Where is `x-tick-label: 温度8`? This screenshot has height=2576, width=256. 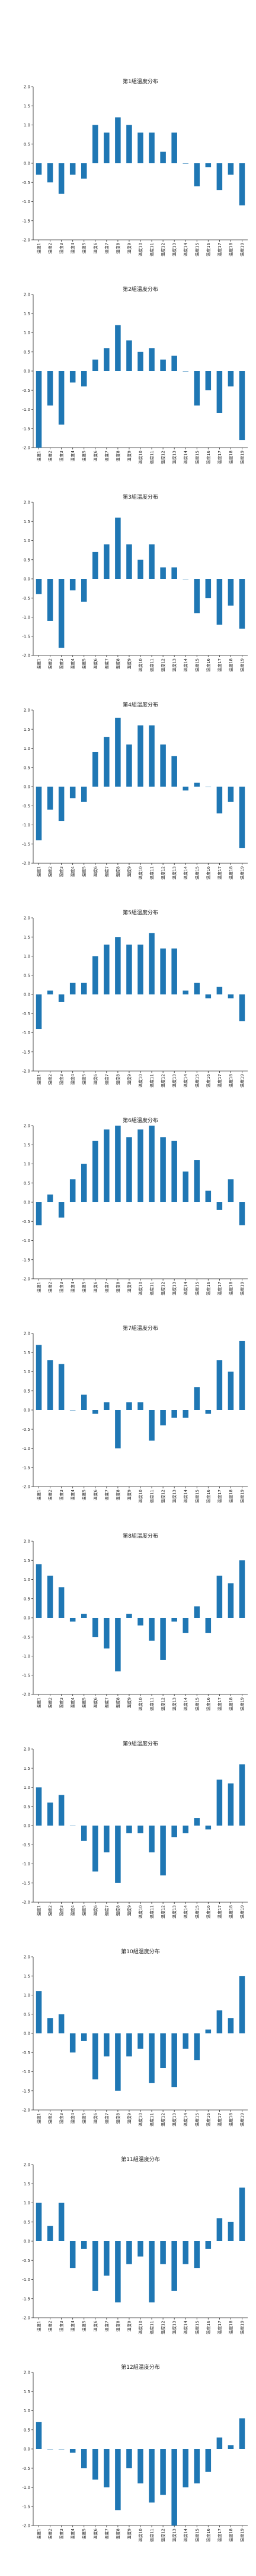 x-tick-label: 温度8 is located at coordinates (117, 249).